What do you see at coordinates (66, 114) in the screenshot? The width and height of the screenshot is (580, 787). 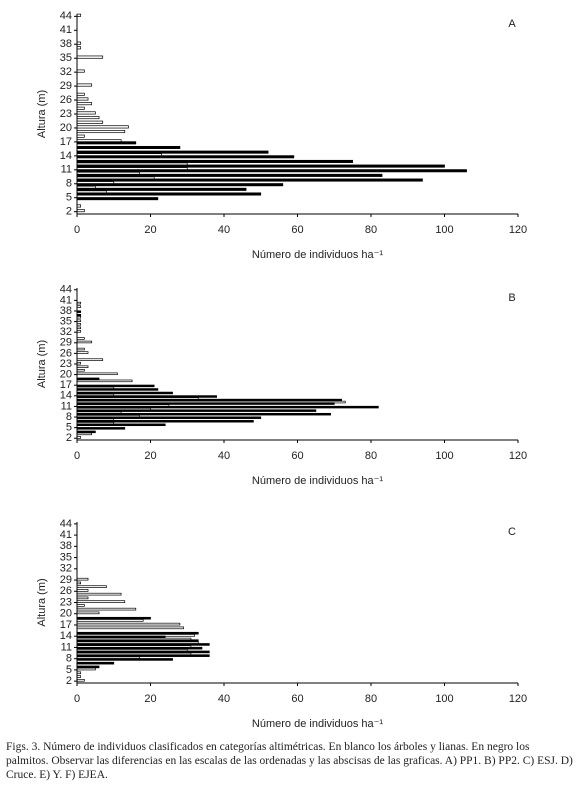 I see `y-tick-label: 23` at bounding box center [66, 114].